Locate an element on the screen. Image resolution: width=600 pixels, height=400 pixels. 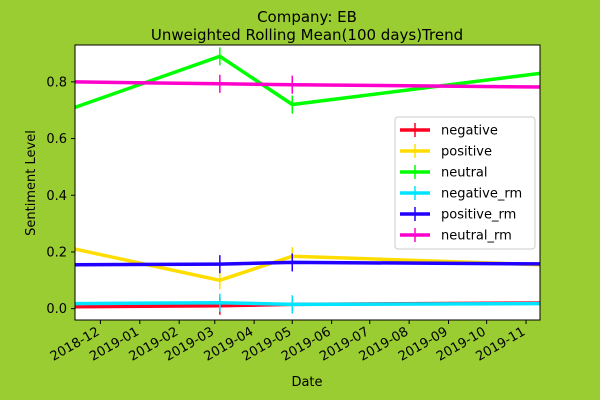
series-line-neutral_rm is located at coordinates (307, 84).